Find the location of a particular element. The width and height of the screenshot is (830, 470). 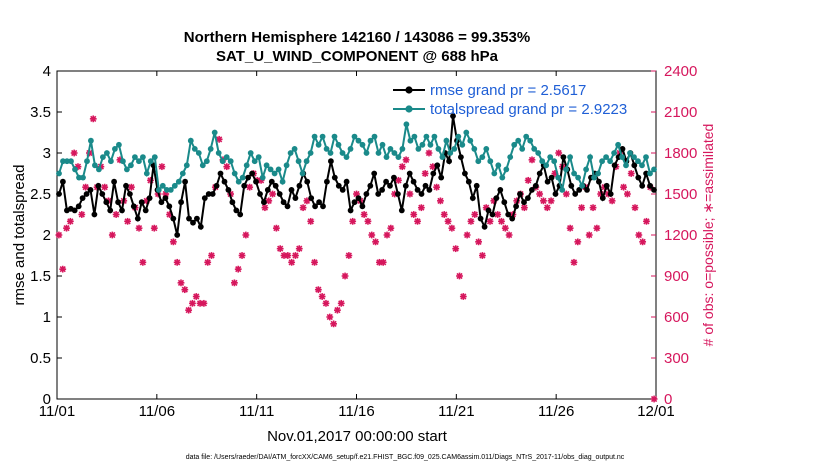

y-right-tick-label: 1200 is located at coordinates (680, 235).